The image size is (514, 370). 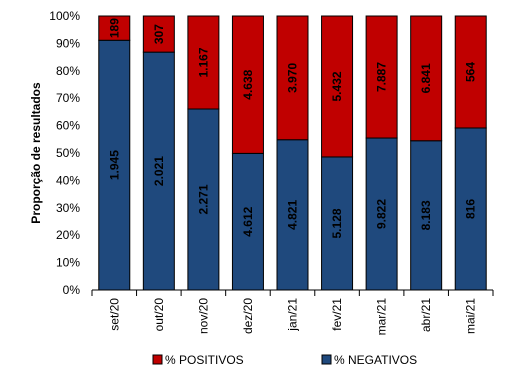 What do you see at coordinates (426, 315) in the screenshot?
I see `x-tick-label: abr/21` at bounding box center [426, 315].